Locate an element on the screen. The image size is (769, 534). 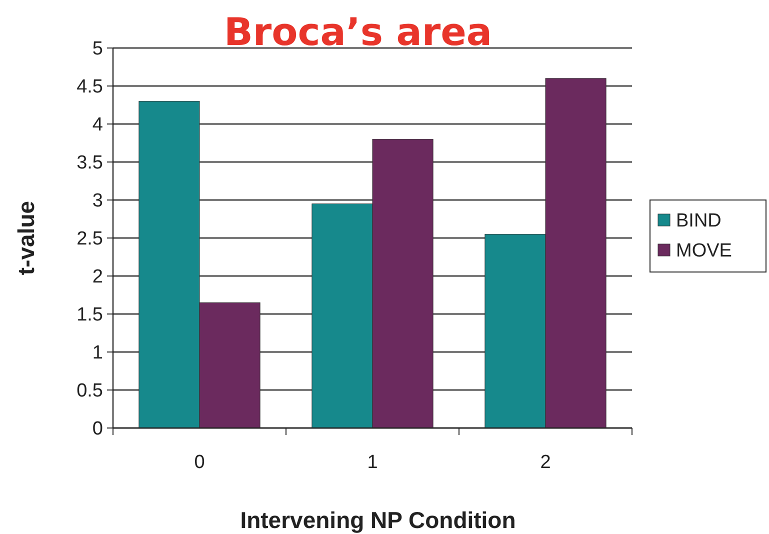
chart-title: Broca’s area is located at coordinates (358, 32).